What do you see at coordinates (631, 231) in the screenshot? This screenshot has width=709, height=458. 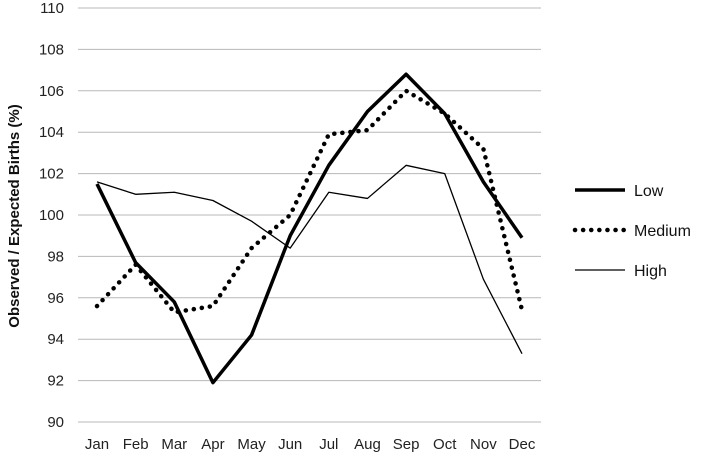 I see `legend: Low Medium High` at bounding box center [631, 231].